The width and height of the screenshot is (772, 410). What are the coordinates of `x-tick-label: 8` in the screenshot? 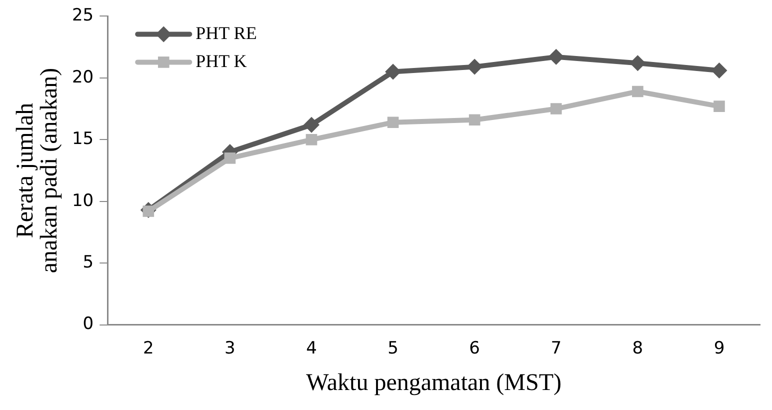 It's located at (638, 348).